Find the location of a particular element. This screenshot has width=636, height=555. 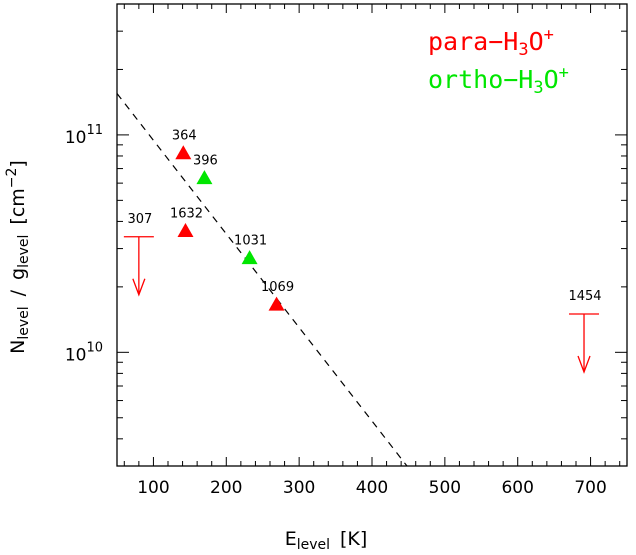

y-axis-label: Nlevel/glevel[cm−2] is located at coordinates (18, 257).